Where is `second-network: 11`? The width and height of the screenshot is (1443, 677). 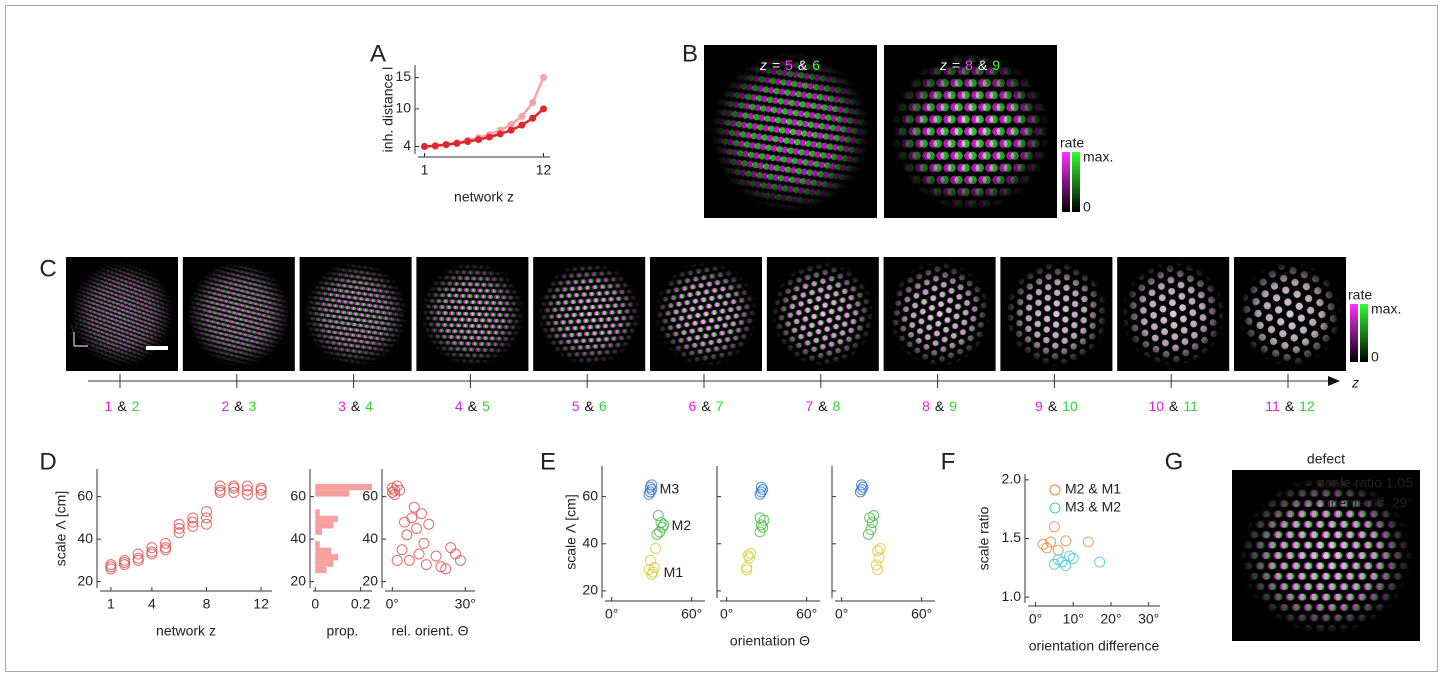
second-network: 11 is located at coordinates (1190, 406).